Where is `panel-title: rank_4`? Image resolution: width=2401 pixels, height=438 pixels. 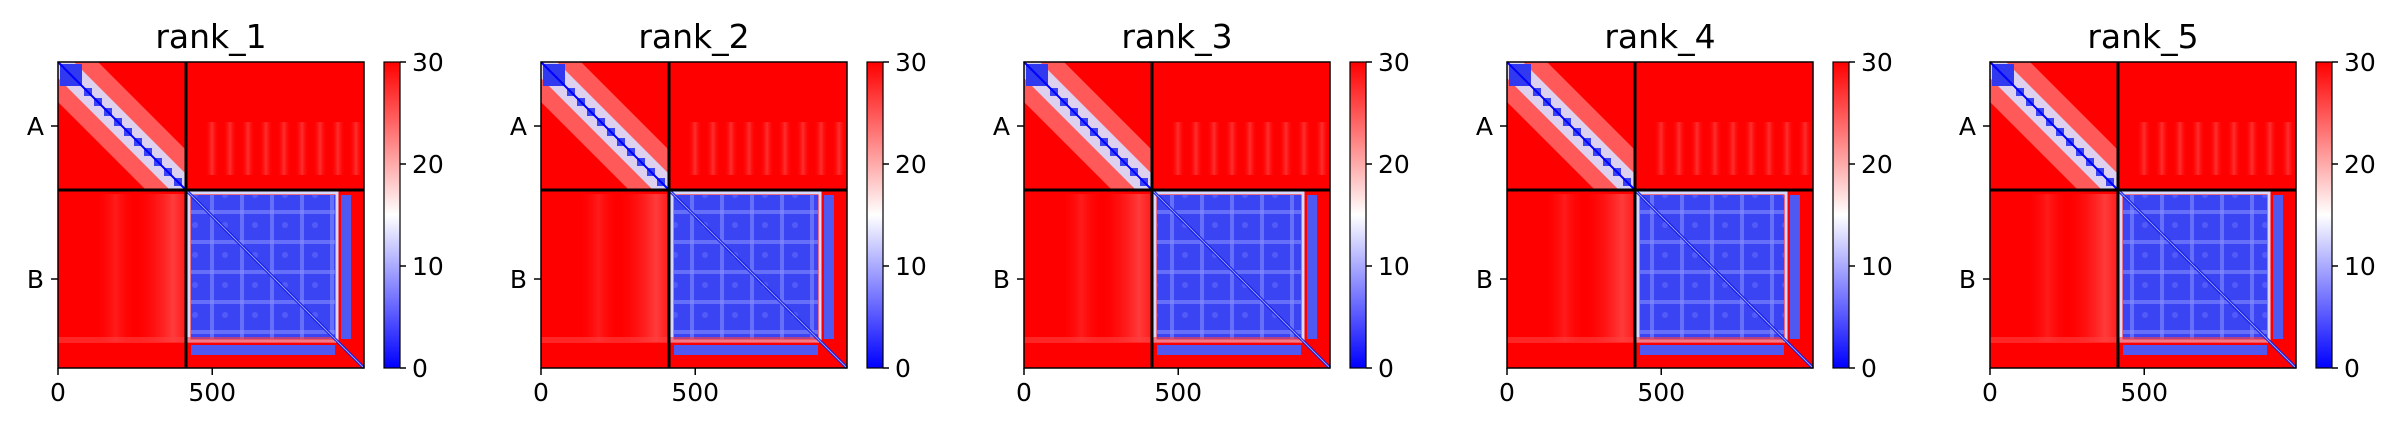
panel-title: rank_4 is located at coordinates (1659, 36).